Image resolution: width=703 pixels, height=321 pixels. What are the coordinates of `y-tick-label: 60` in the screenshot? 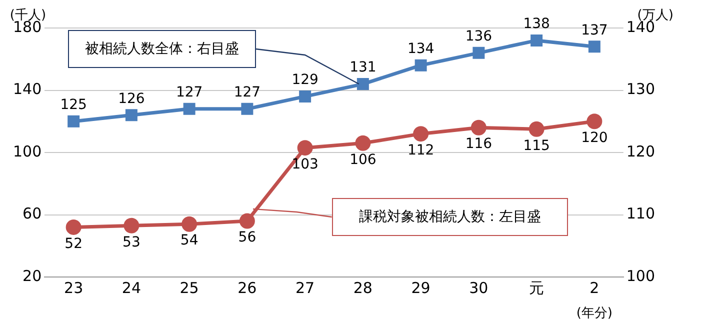 It's located at (32, 213).